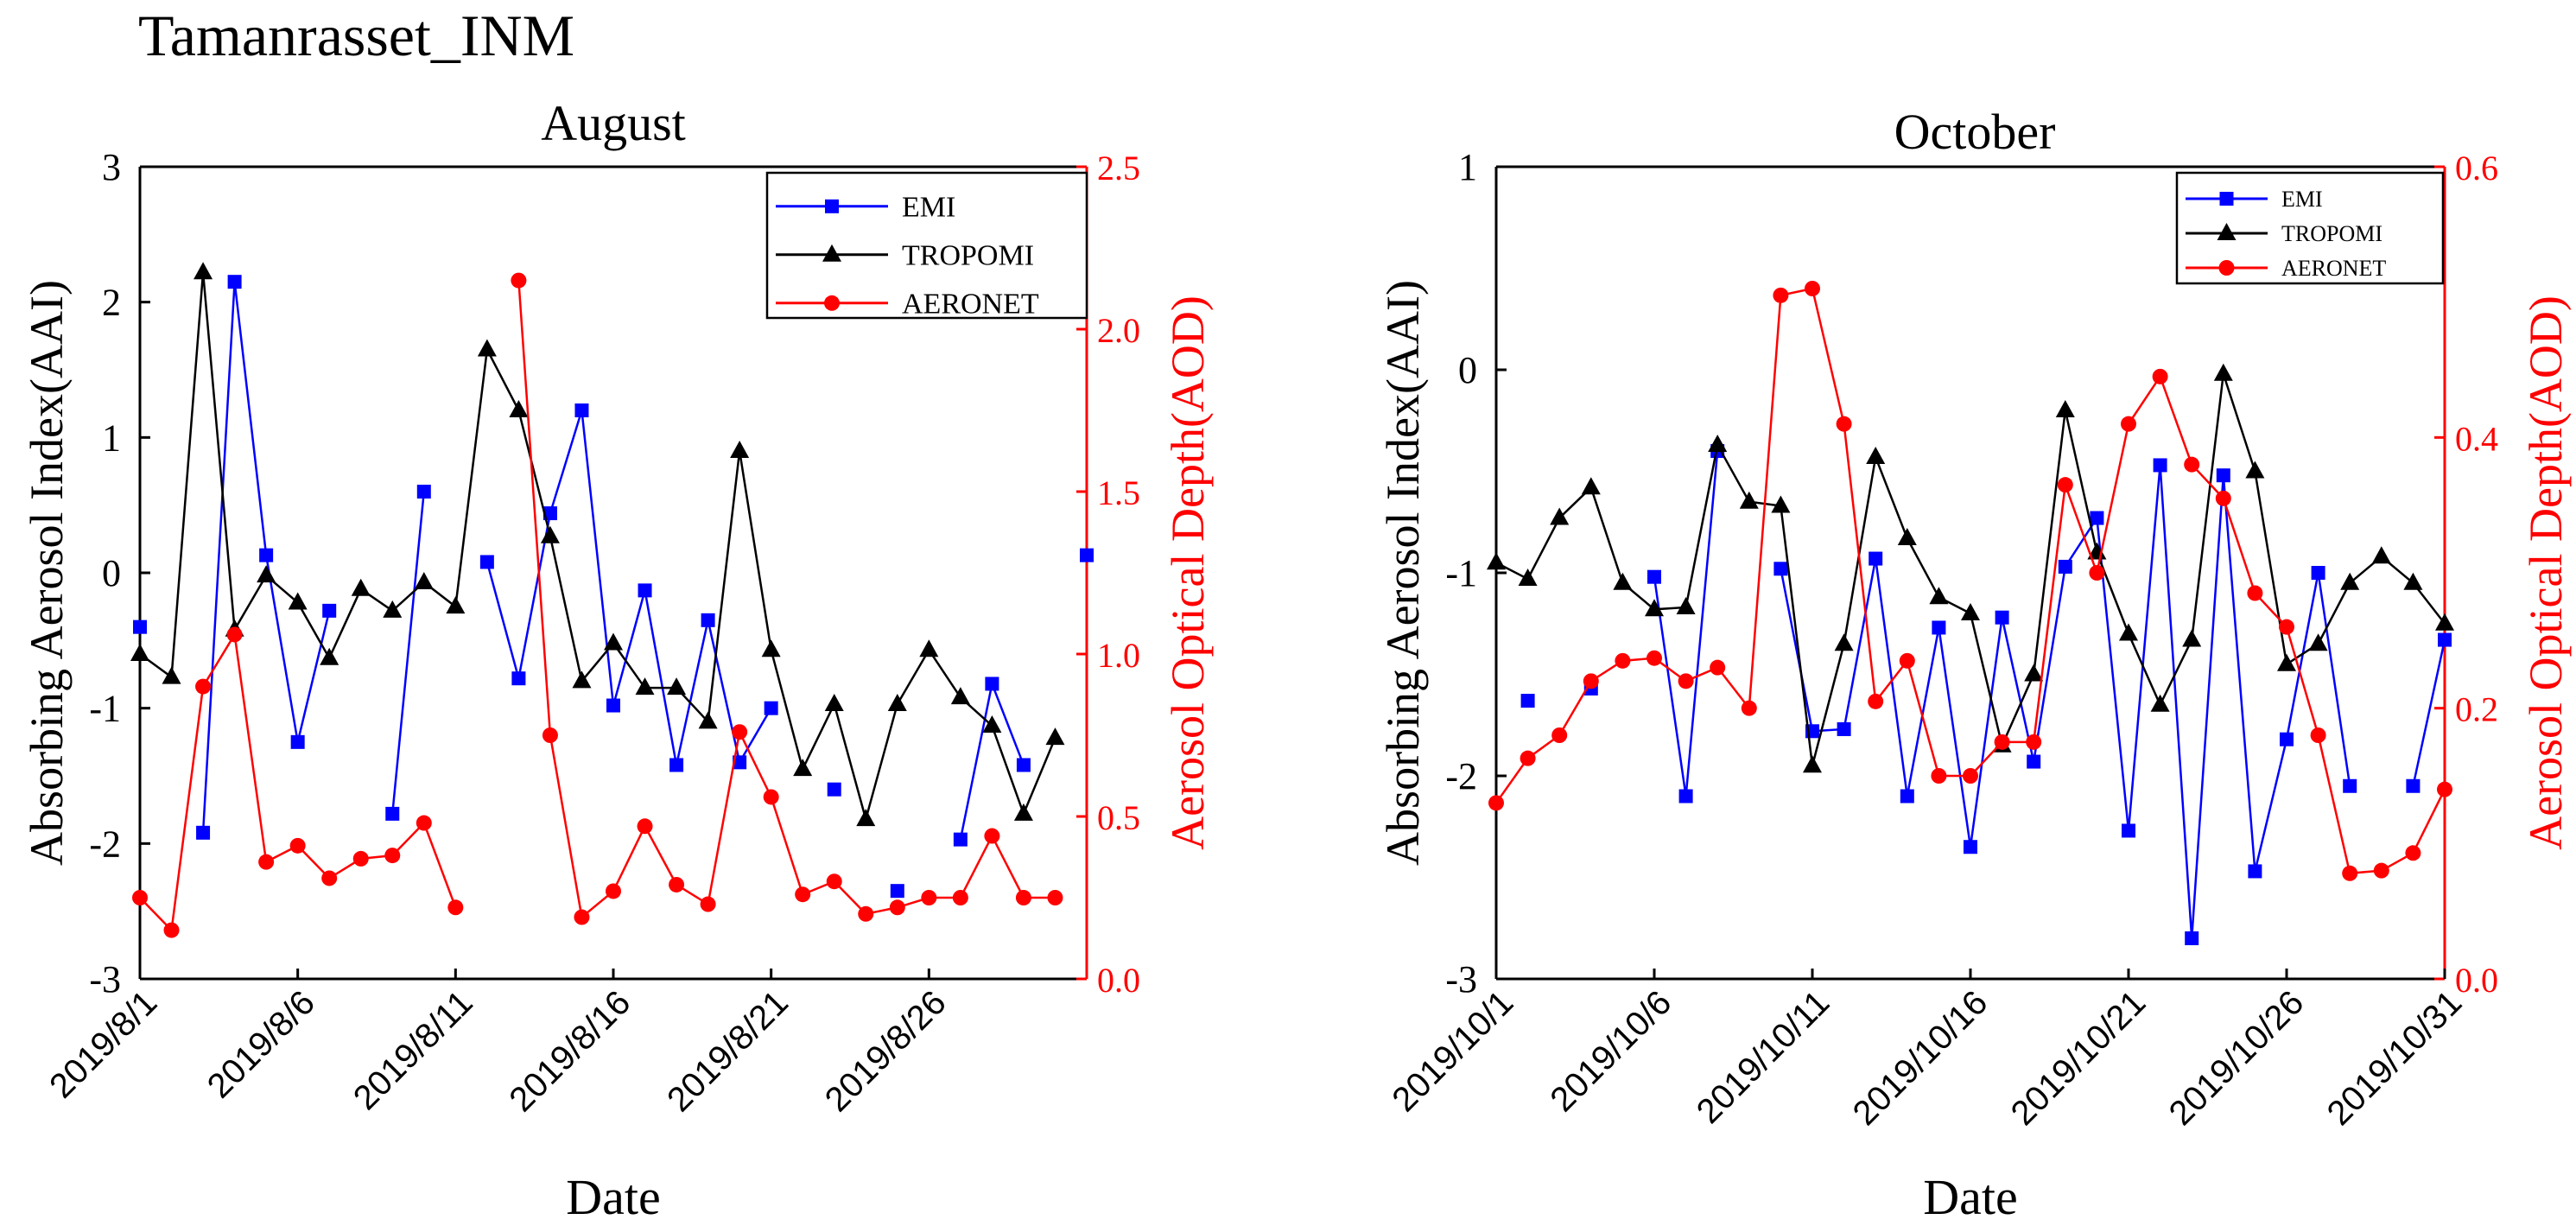  Describe the element at coordinates (1461, 776) in the screenshot. I see `y-tick-label: -2` at that location.